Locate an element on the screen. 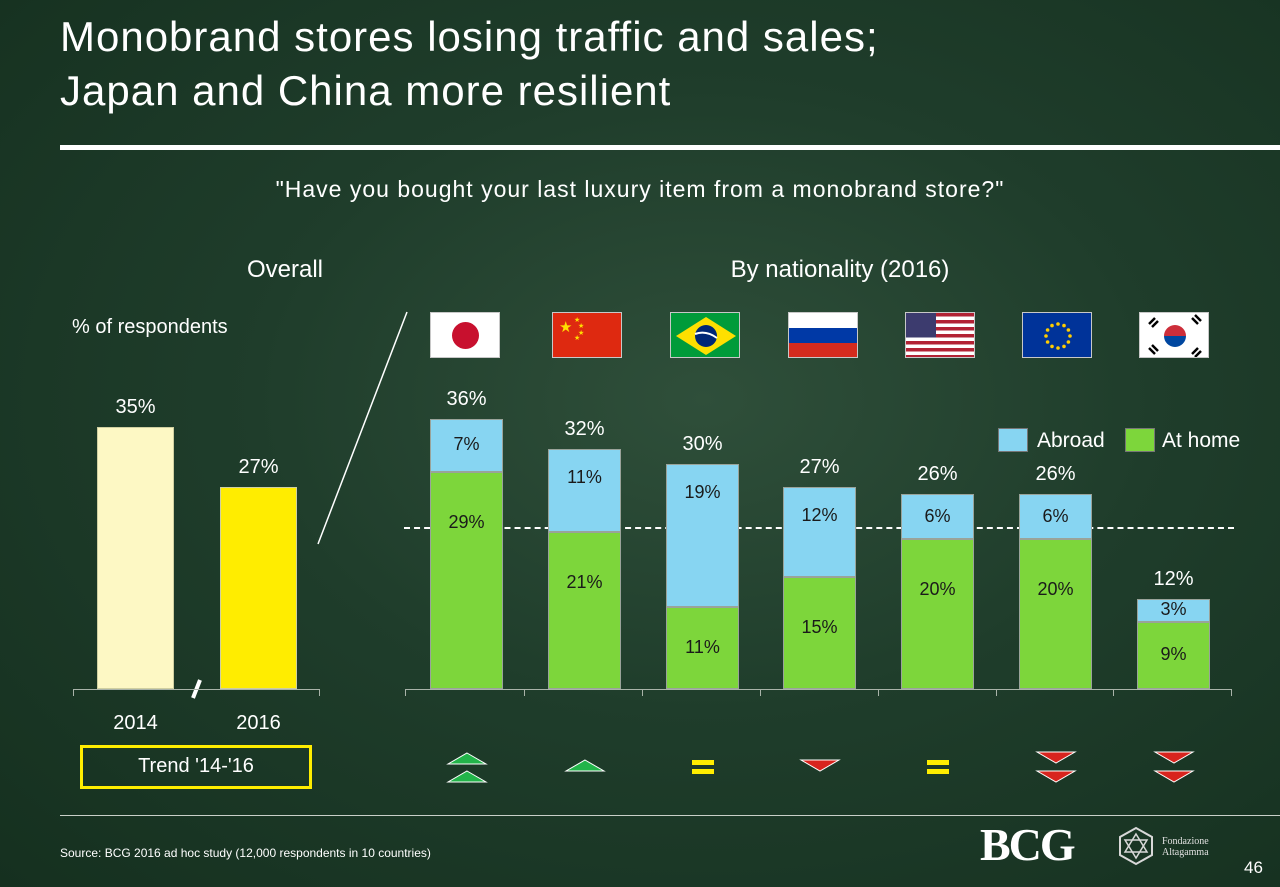  total-value-label: 36% is located at coordinates (466, 399).